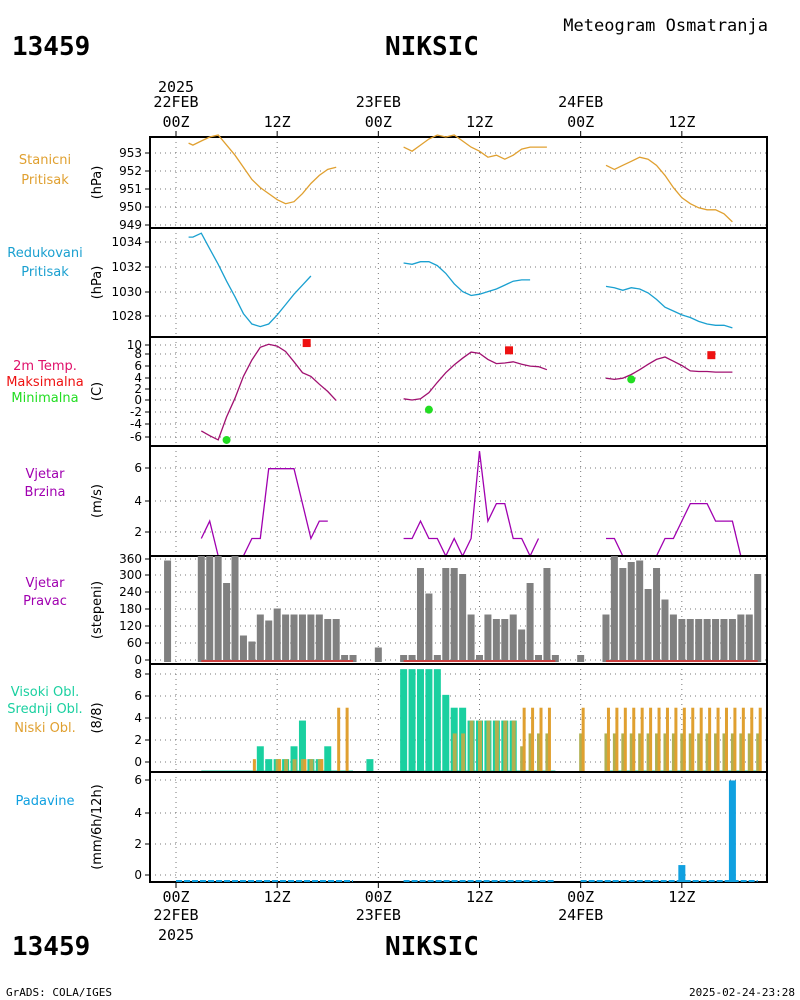 The image size is (800, 1000). Describe the element at coordinates (262, 169) in the screenshot. I see `pressure-series-line` at that location.